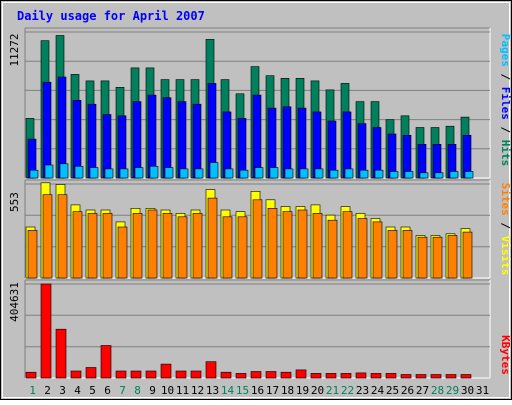  What do you see at coordinates (392, 390) in the screenshot?
I see `x-tick-label-25: 25` at bounding box center [392, 390].